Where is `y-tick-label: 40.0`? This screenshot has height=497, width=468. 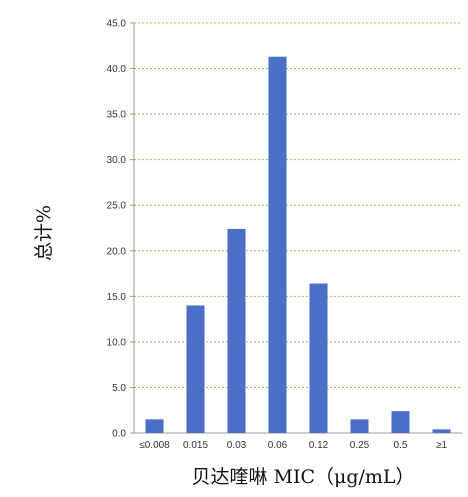 y-tick-label: 40.0 is located at coordinates (117, 69).